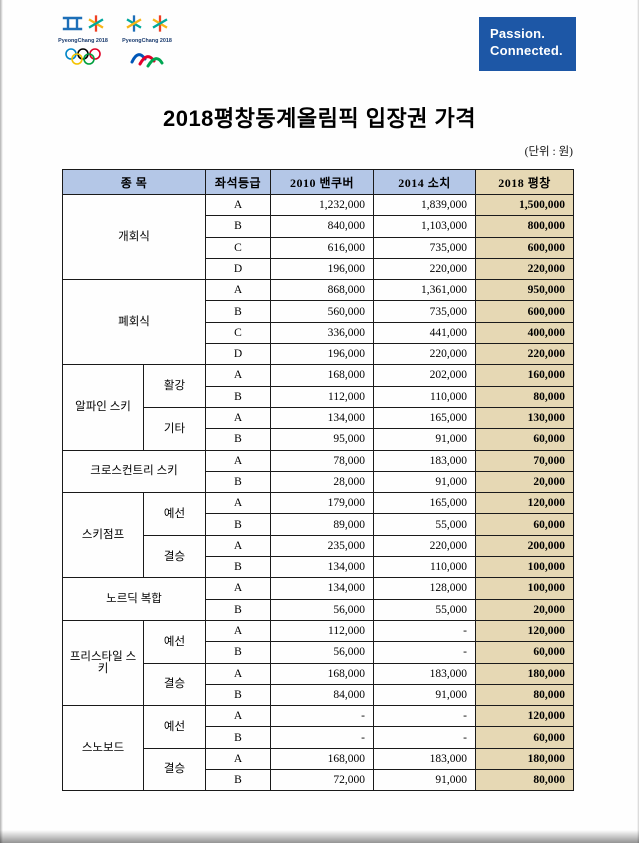 The height and width of the screenshot is (843, 639). Describe the element at coordinates (424, 269) in the screenshot. I see `price-2014-sochi: 220,000` at that location.